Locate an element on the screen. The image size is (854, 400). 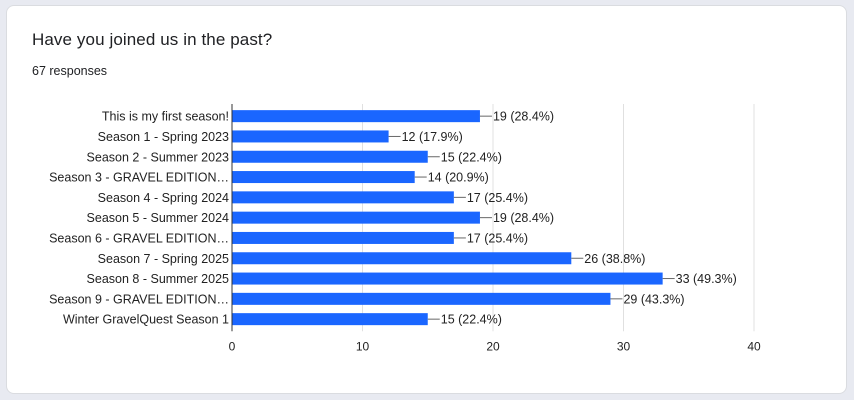
data-label: 26 (38.8%) is located at coordinates (614, 259).